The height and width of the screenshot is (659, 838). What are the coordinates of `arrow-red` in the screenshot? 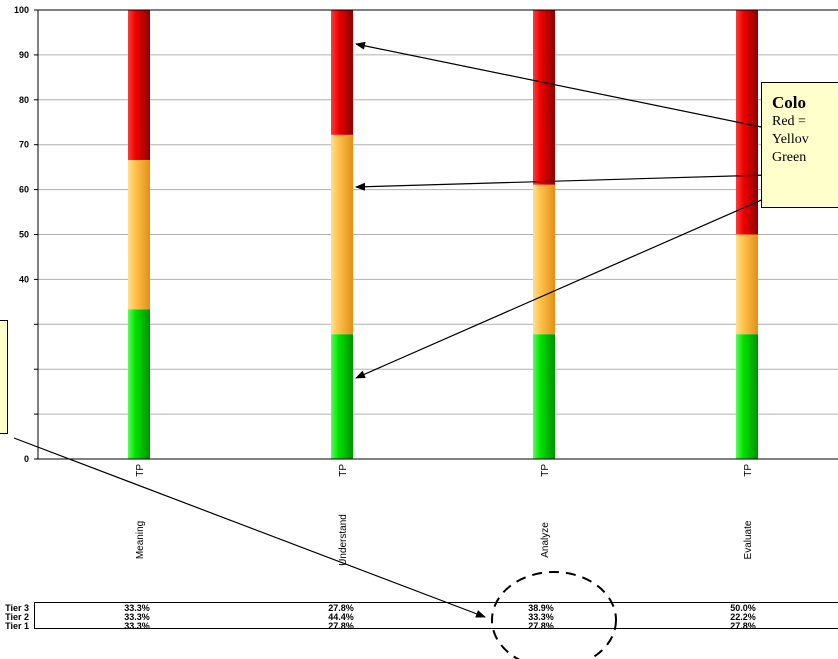 It's located at (561, 85).